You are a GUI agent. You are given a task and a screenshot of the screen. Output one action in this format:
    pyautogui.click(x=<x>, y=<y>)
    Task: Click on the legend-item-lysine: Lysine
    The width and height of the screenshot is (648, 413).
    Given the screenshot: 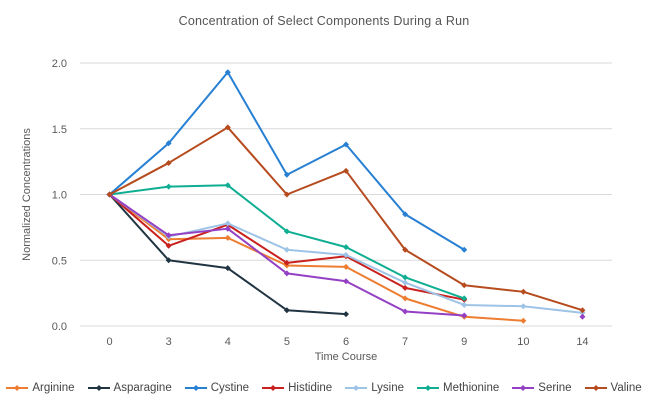 What is the action you would take?
    pyautogui.click(x=374, y=388)
    